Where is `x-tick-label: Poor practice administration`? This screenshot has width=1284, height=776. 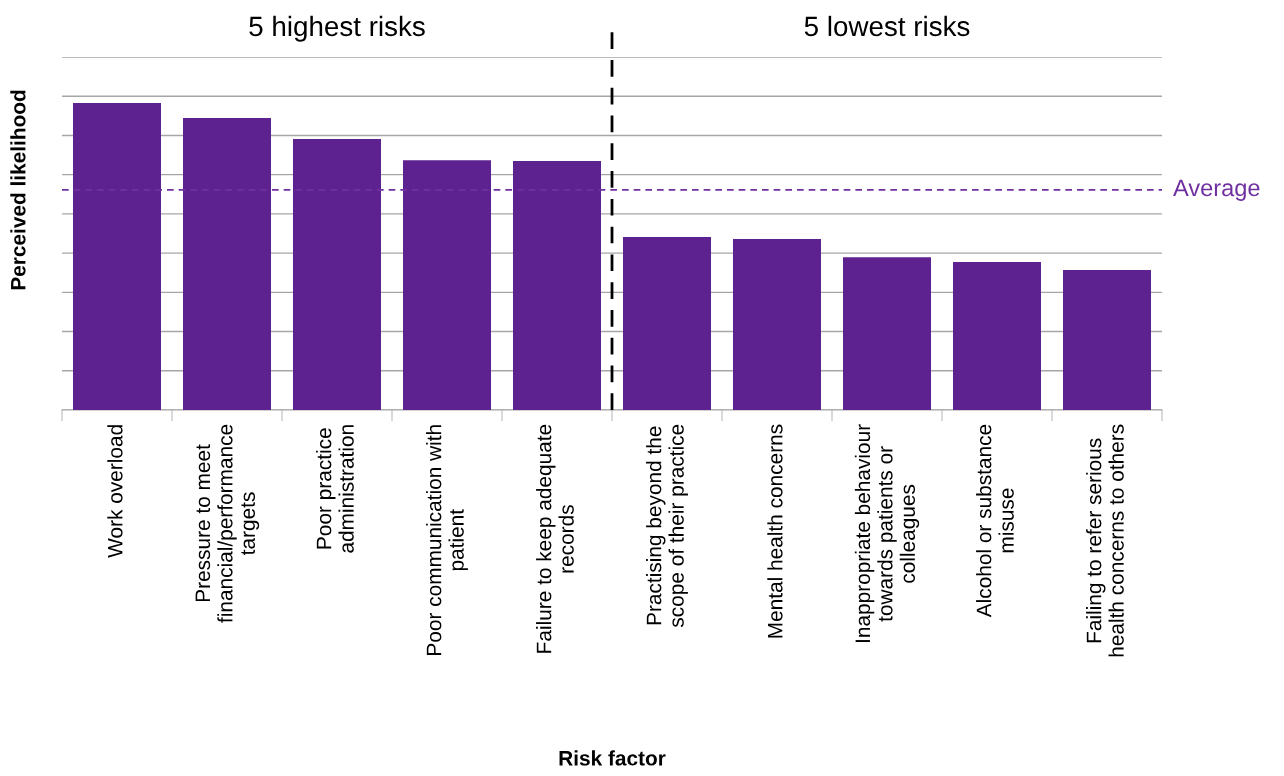 x-tick-label: Poor practice administration is located at coordinates (335, 489).